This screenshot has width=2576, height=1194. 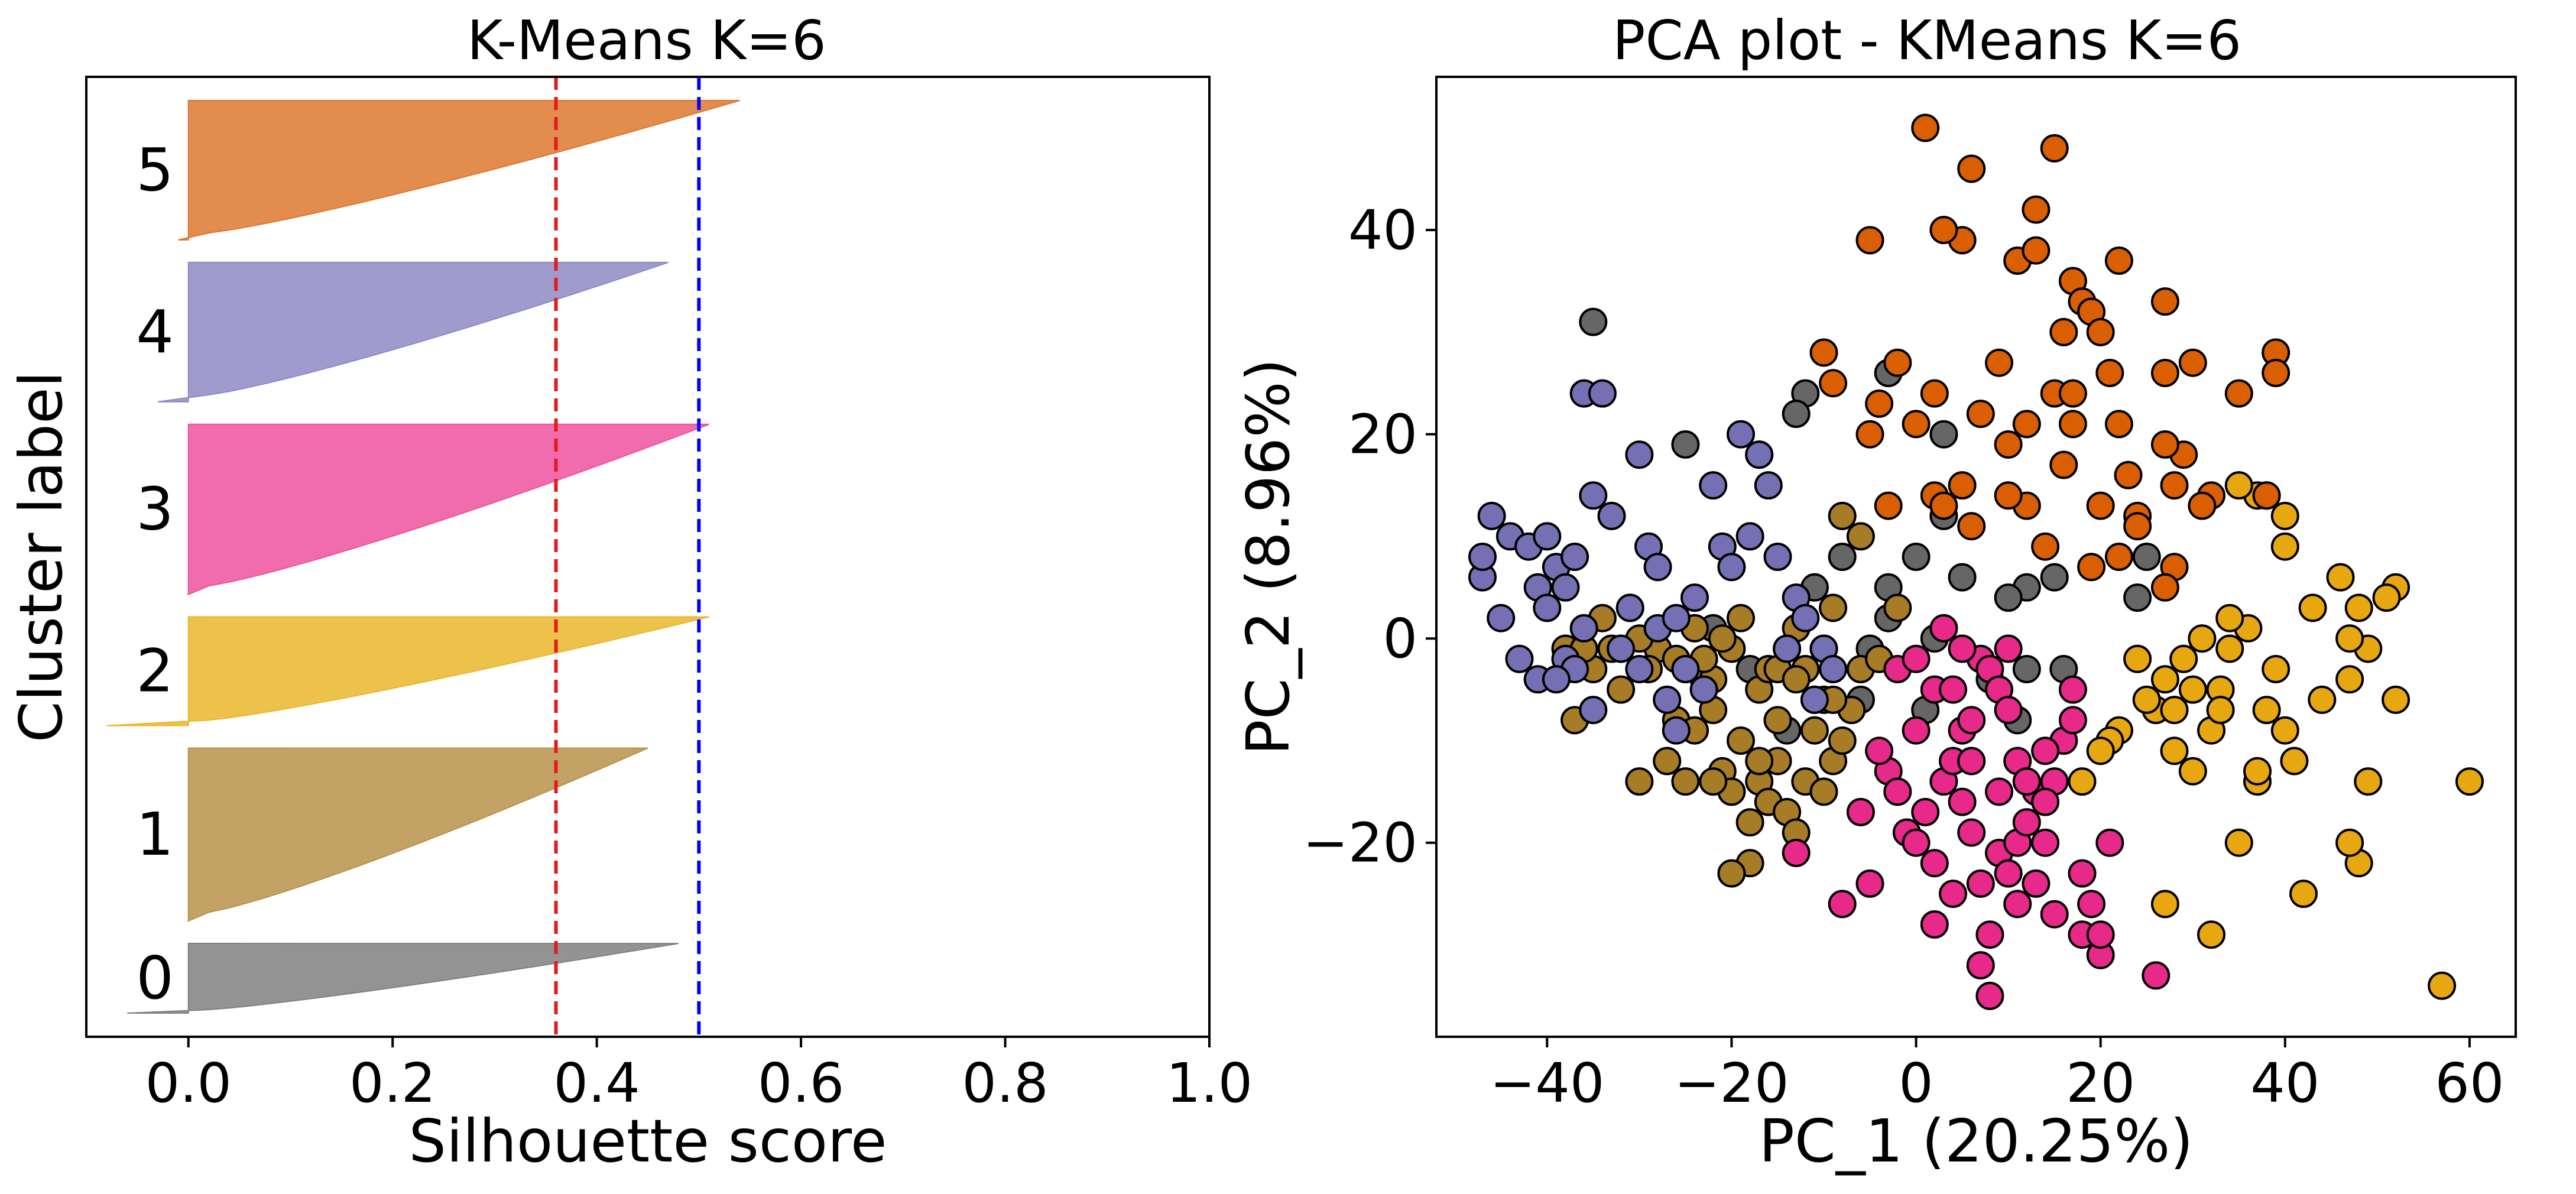 What do you see at coordinates (1268, 556) in the screenshot?
I see `pca-y-axis-label: PC_2 (8.96%)` at bounding box center [1268, 556].